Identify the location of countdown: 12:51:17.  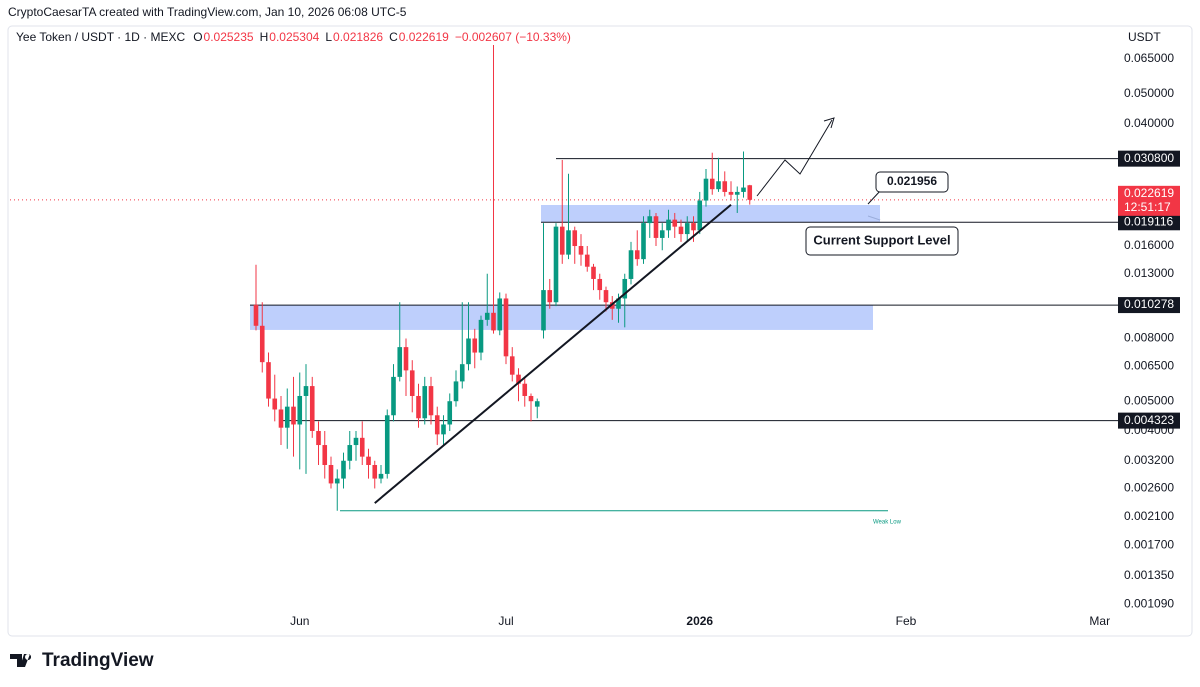
(1147, 207).